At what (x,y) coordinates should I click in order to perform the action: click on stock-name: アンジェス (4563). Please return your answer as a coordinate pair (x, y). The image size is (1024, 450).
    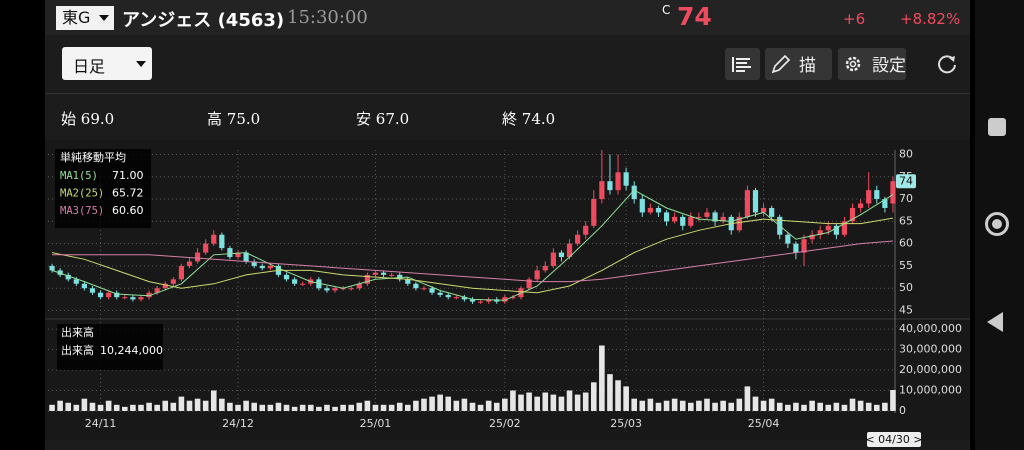
    Looking at the image, I should click on (203, 19).